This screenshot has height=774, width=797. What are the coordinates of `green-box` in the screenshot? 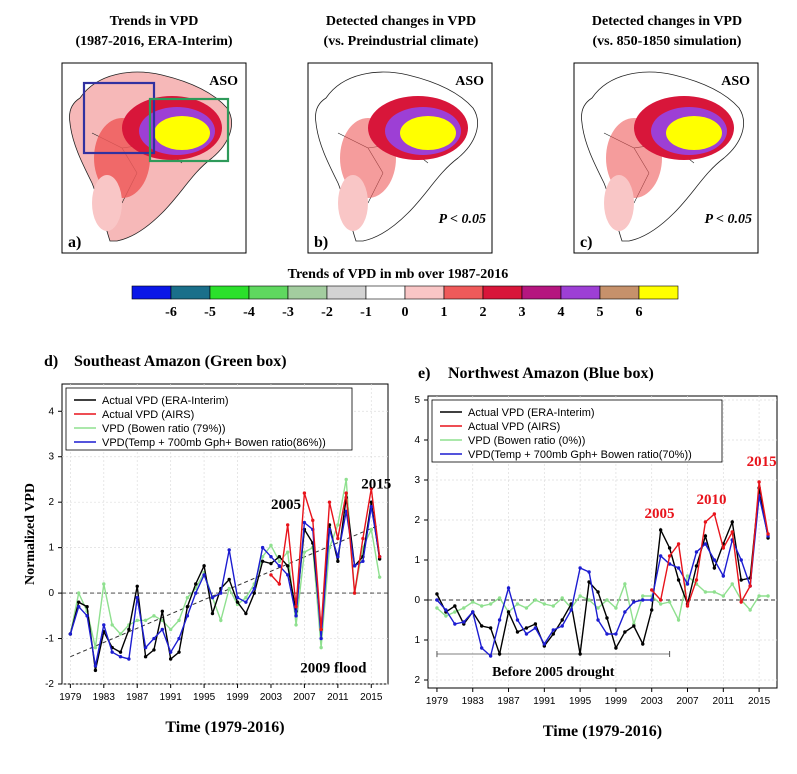 It's located at (189, 130).